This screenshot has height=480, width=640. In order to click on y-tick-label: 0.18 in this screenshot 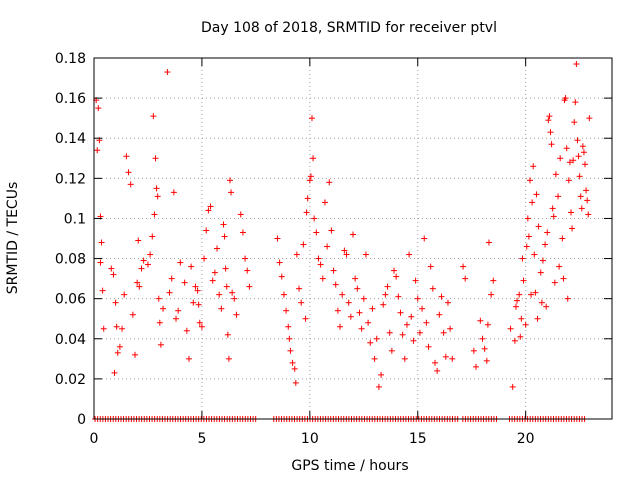, I will do `click(70, 59)`.